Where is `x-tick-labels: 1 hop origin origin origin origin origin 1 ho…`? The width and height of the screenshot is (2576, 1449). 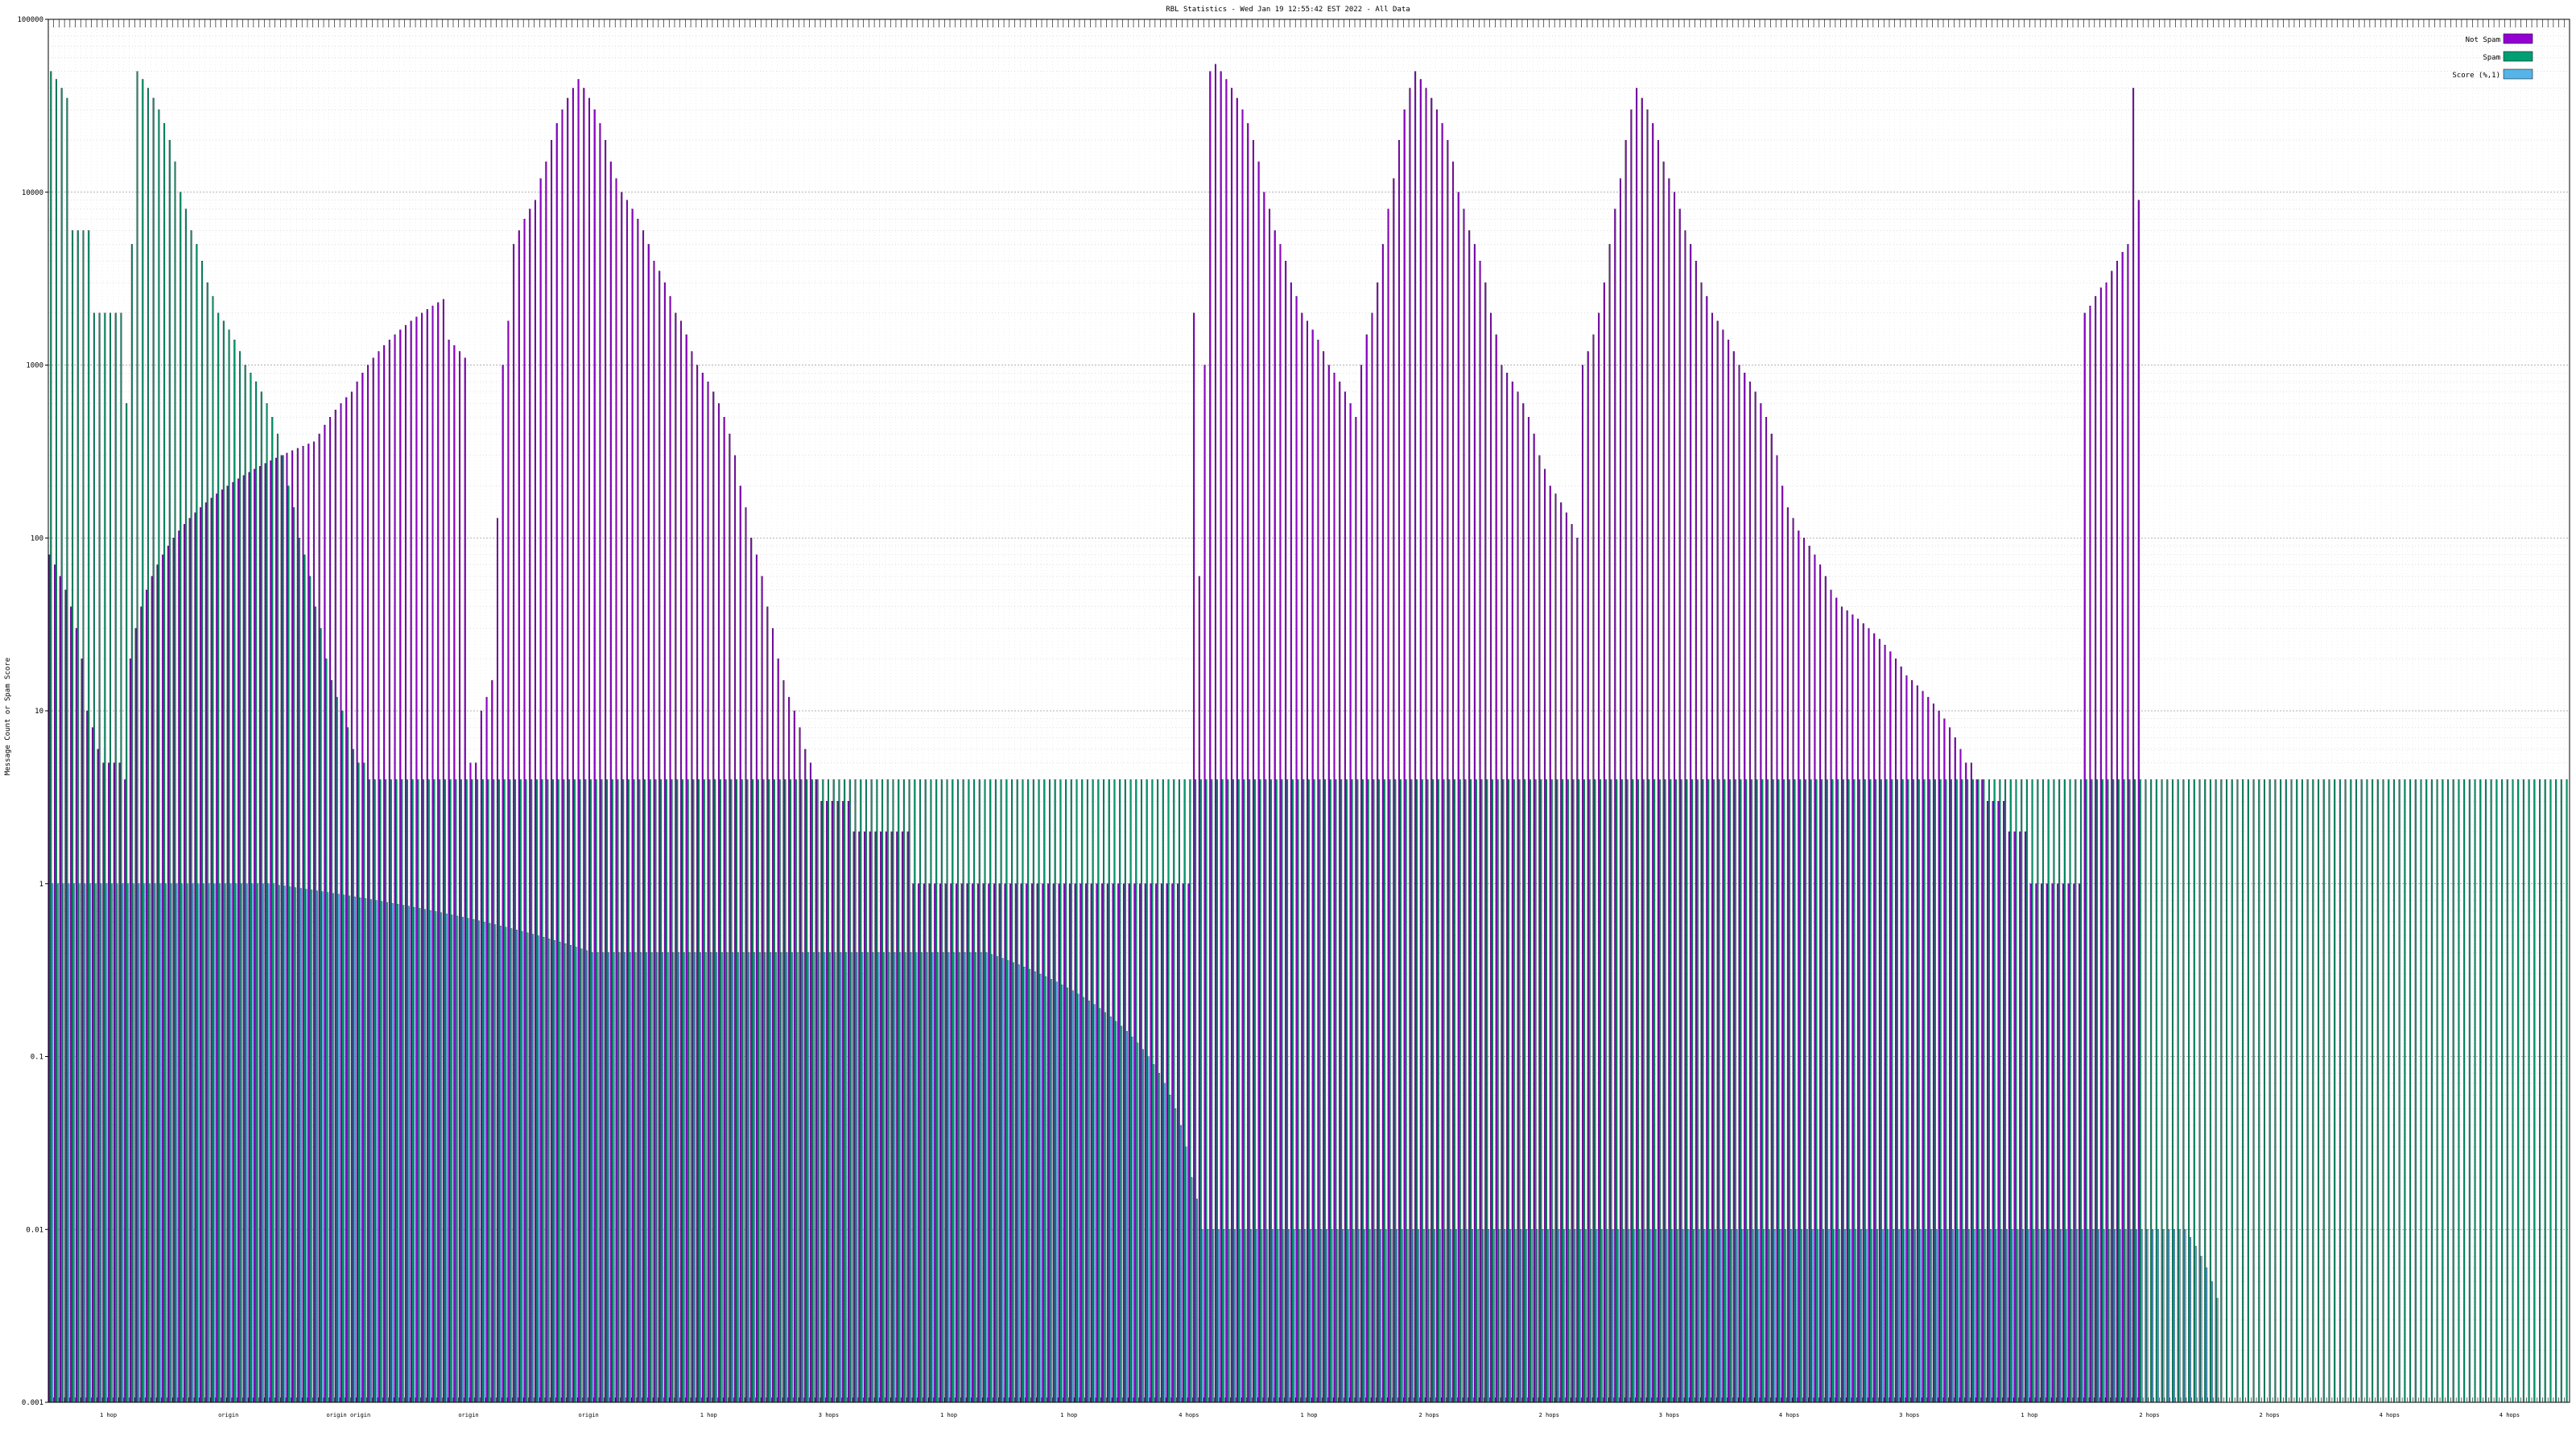
x-tick-labels: 1 hop origin origin origin origin origin 1 ho… is located at coordinates (1310, 1415).